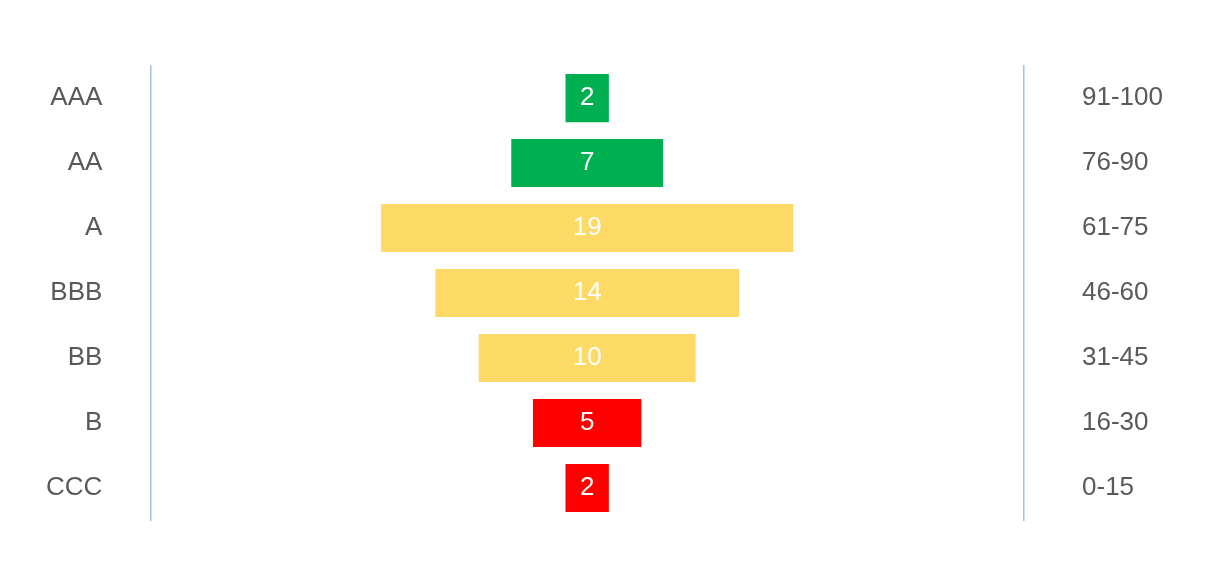 This screenshot has height=586, width=1223. What do you see at coordinates (74, 486) in the screenshot?
I see `category-label: CCC` at bounding box center [74, 486].